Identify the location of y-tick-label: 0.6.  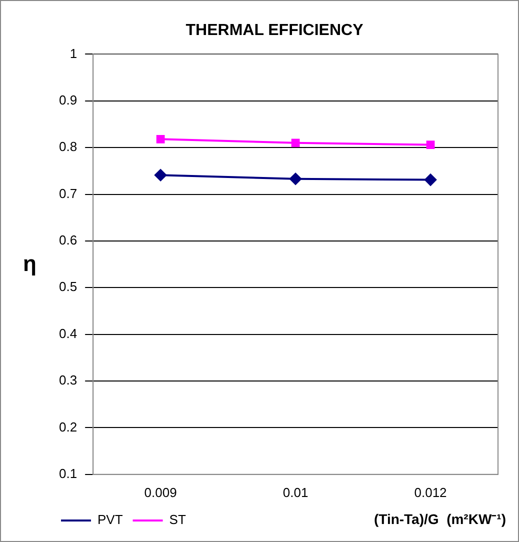
(68, 240).